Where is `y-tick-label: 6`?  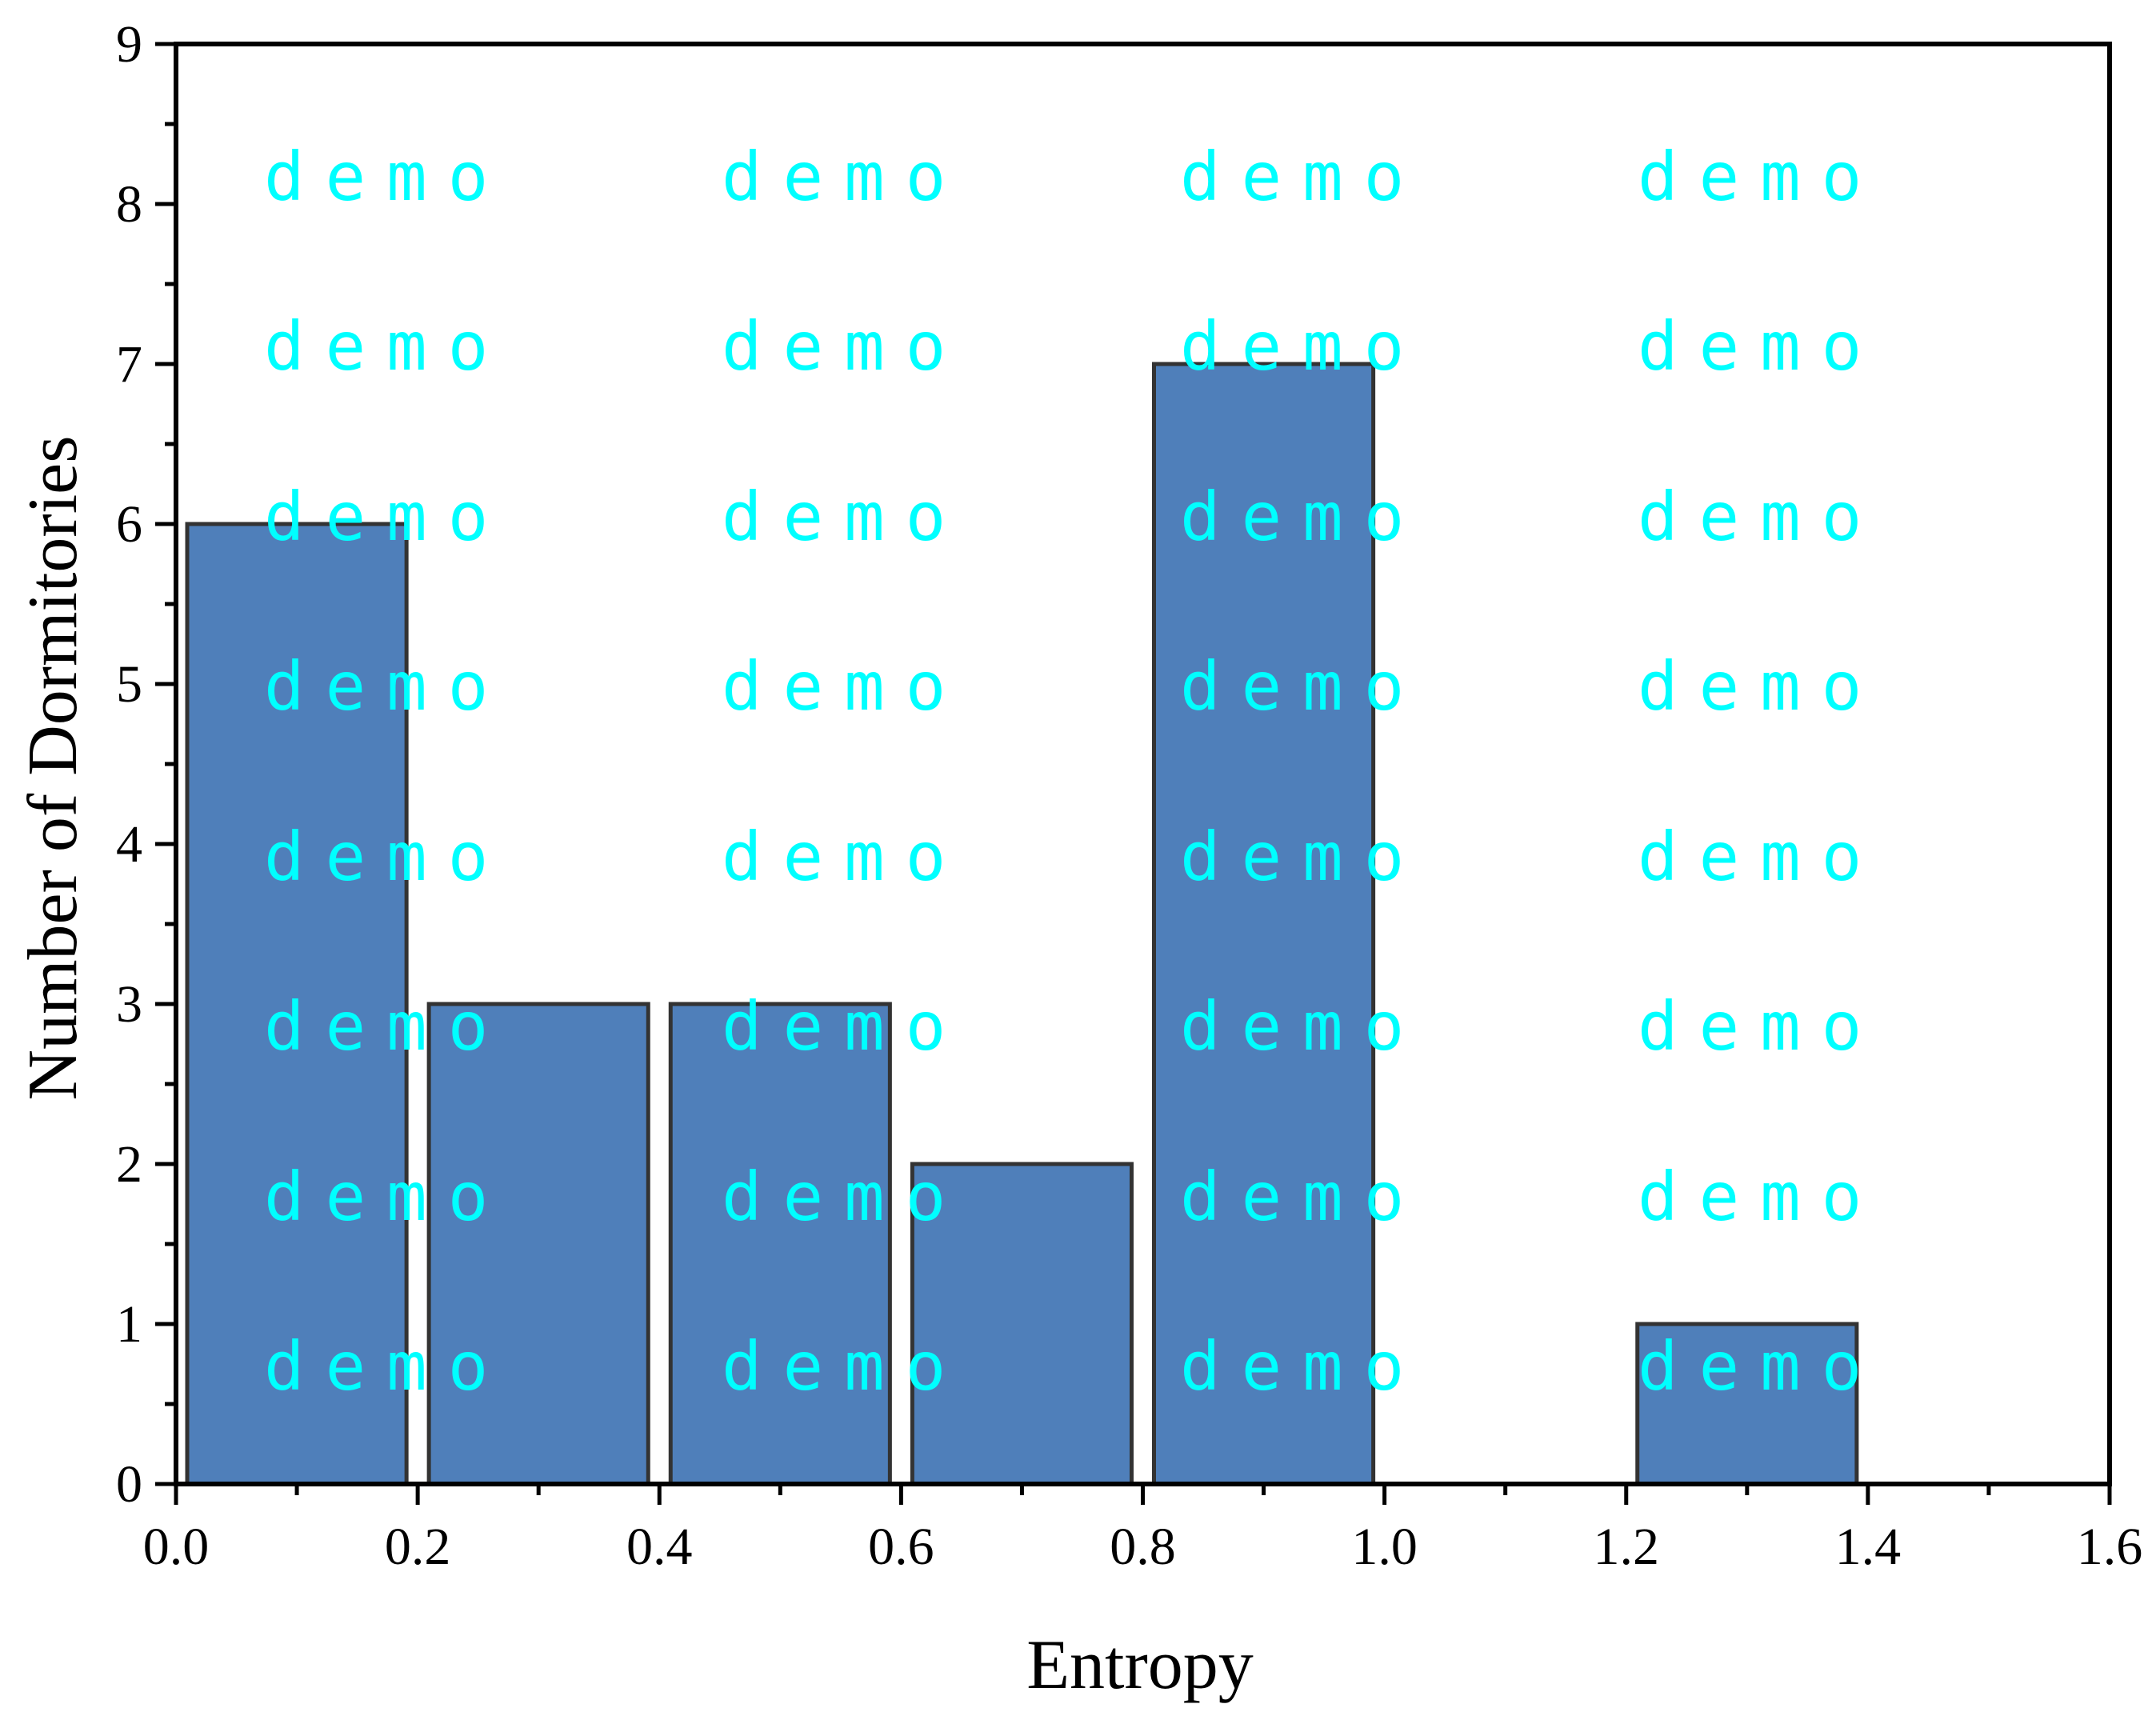
y-tick-label: 6 is located at coordinates (129, 524).